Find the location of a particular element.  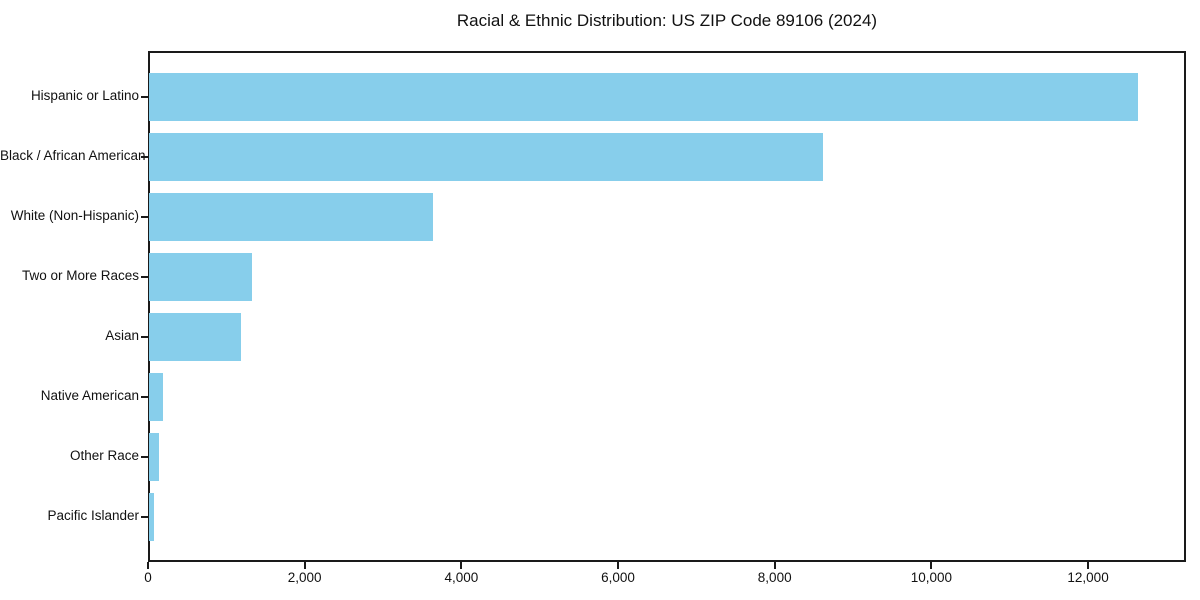

x-tick-label: 2,000 is located at coordinates (304, 577).